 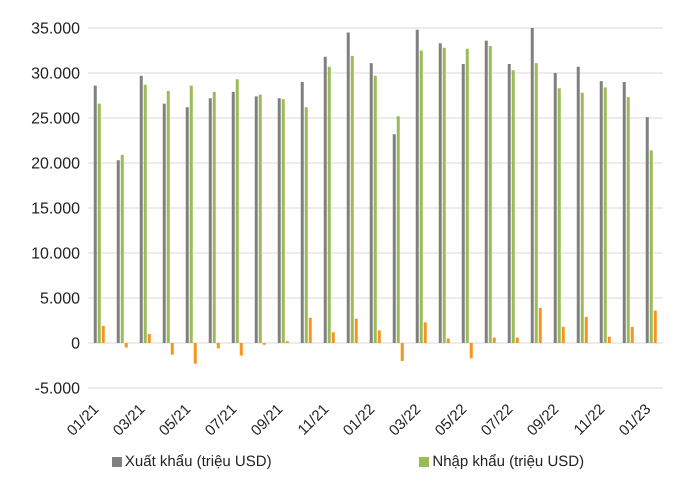 I want to click on y-tick-label: 25.000, so click(x=55, y=119).